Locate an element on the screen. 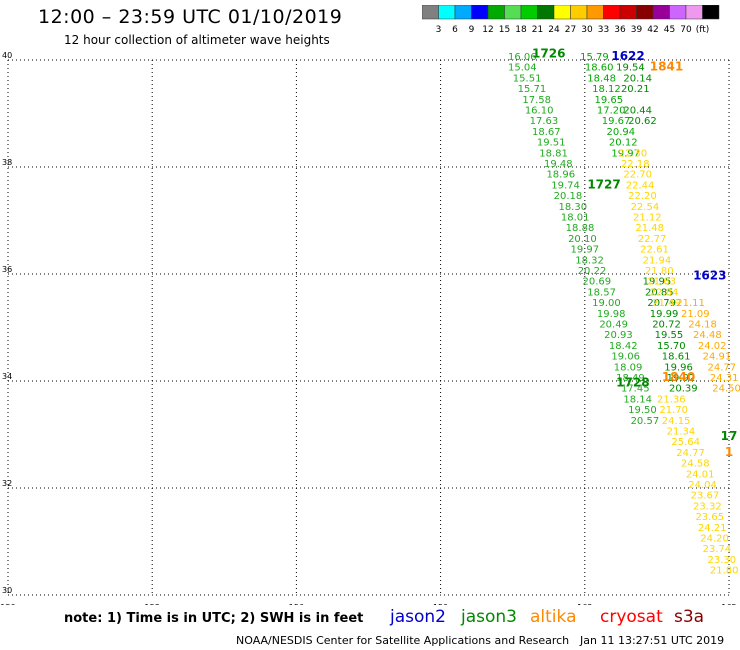 This screenshot has width=740, height=650. scale-swatch is located at coordinates (711, 12).